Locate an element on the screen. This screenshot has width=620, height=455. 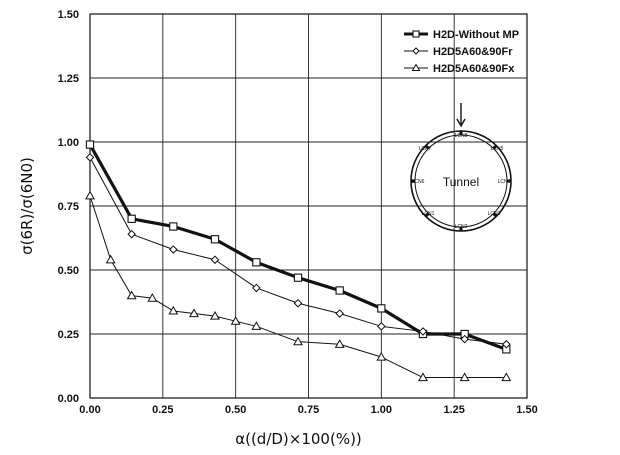
tunnel-title: Tunnel is located at coordinates (461, 182).